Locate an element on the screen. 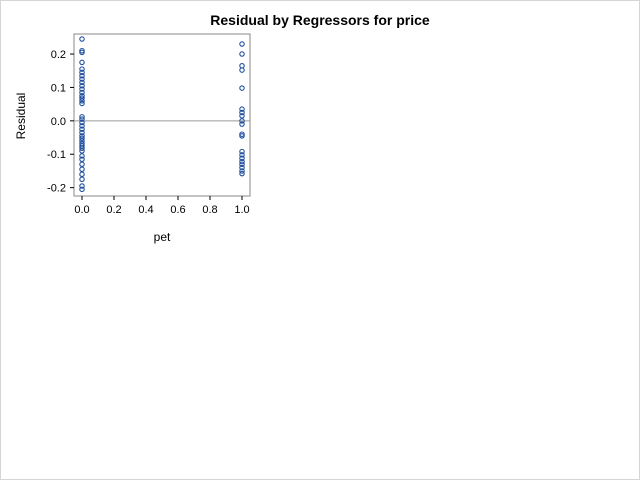 This screenshot has width=640, height=480. y-tick-label: 0.1 is located at coordinates (58, 88).